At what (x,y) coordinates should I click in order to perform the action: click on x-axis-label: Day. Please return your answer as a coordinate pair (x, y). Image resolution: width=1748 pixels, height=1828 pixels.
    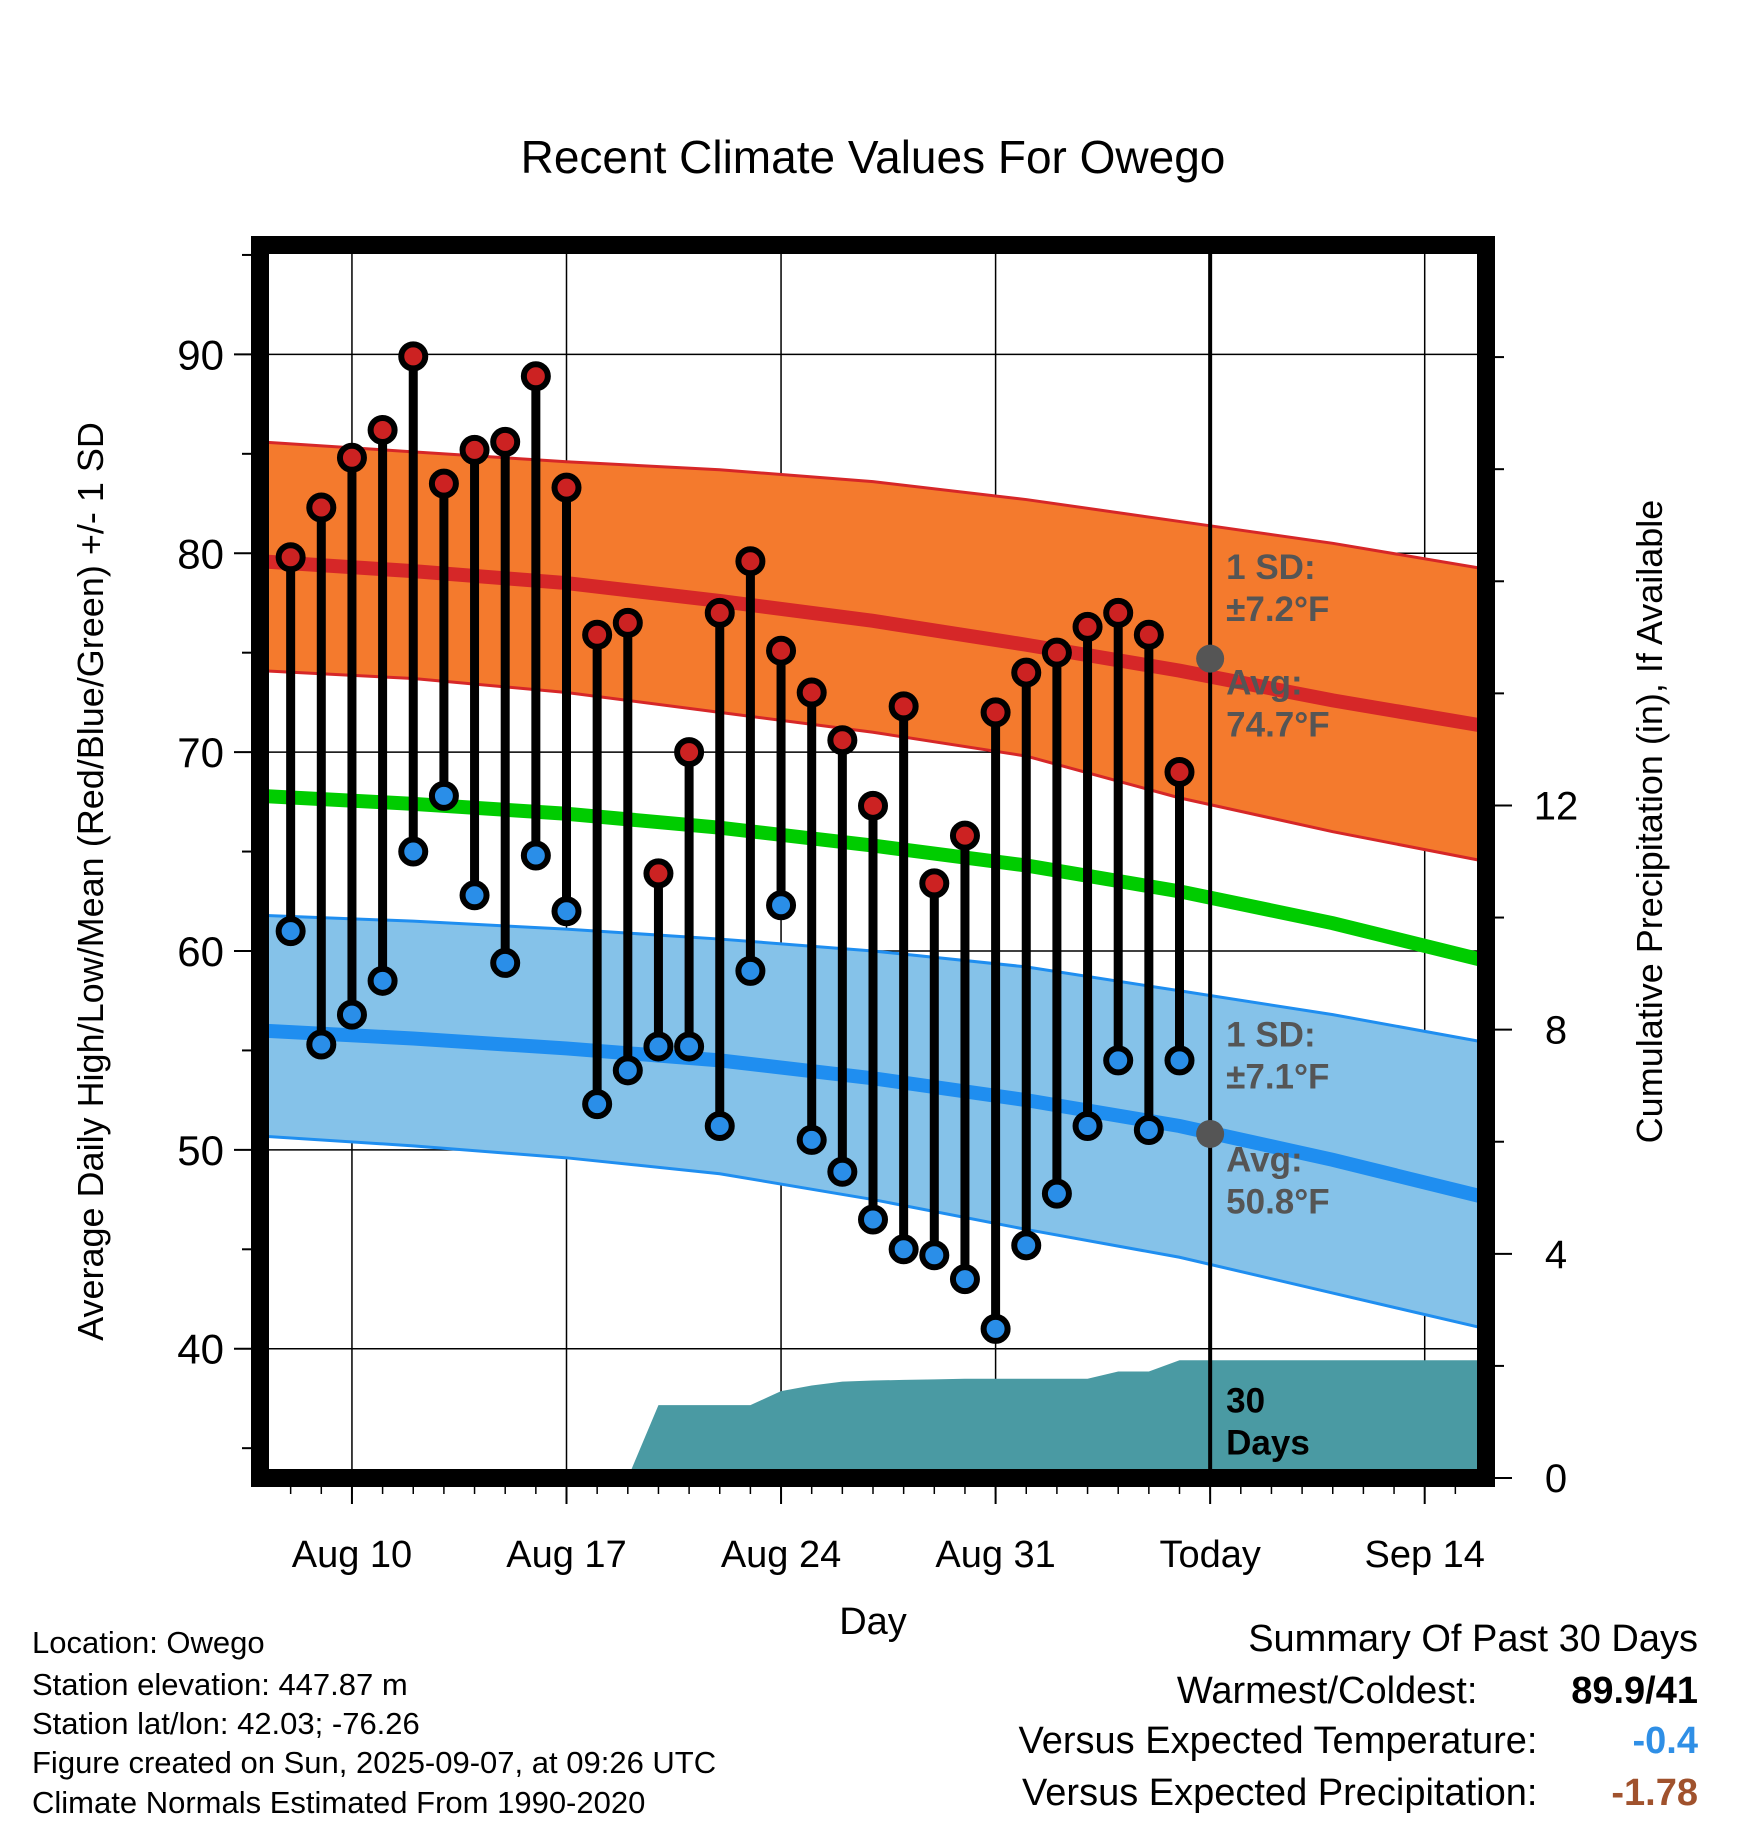
    Looking at the image, I should click on (873, 1622).